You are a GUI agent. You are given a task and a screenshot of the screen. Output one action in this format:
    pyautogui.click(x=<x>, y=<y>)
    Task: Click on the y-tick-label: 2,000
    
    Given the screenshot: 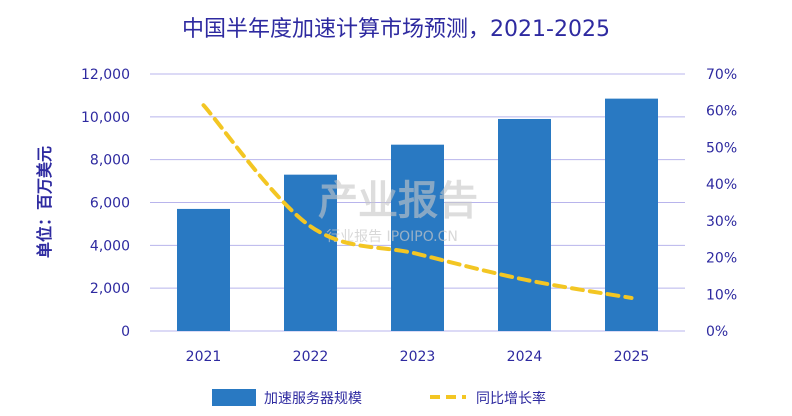 What is the action you would take?
    pyautogui.click(x=110, y=289)
    